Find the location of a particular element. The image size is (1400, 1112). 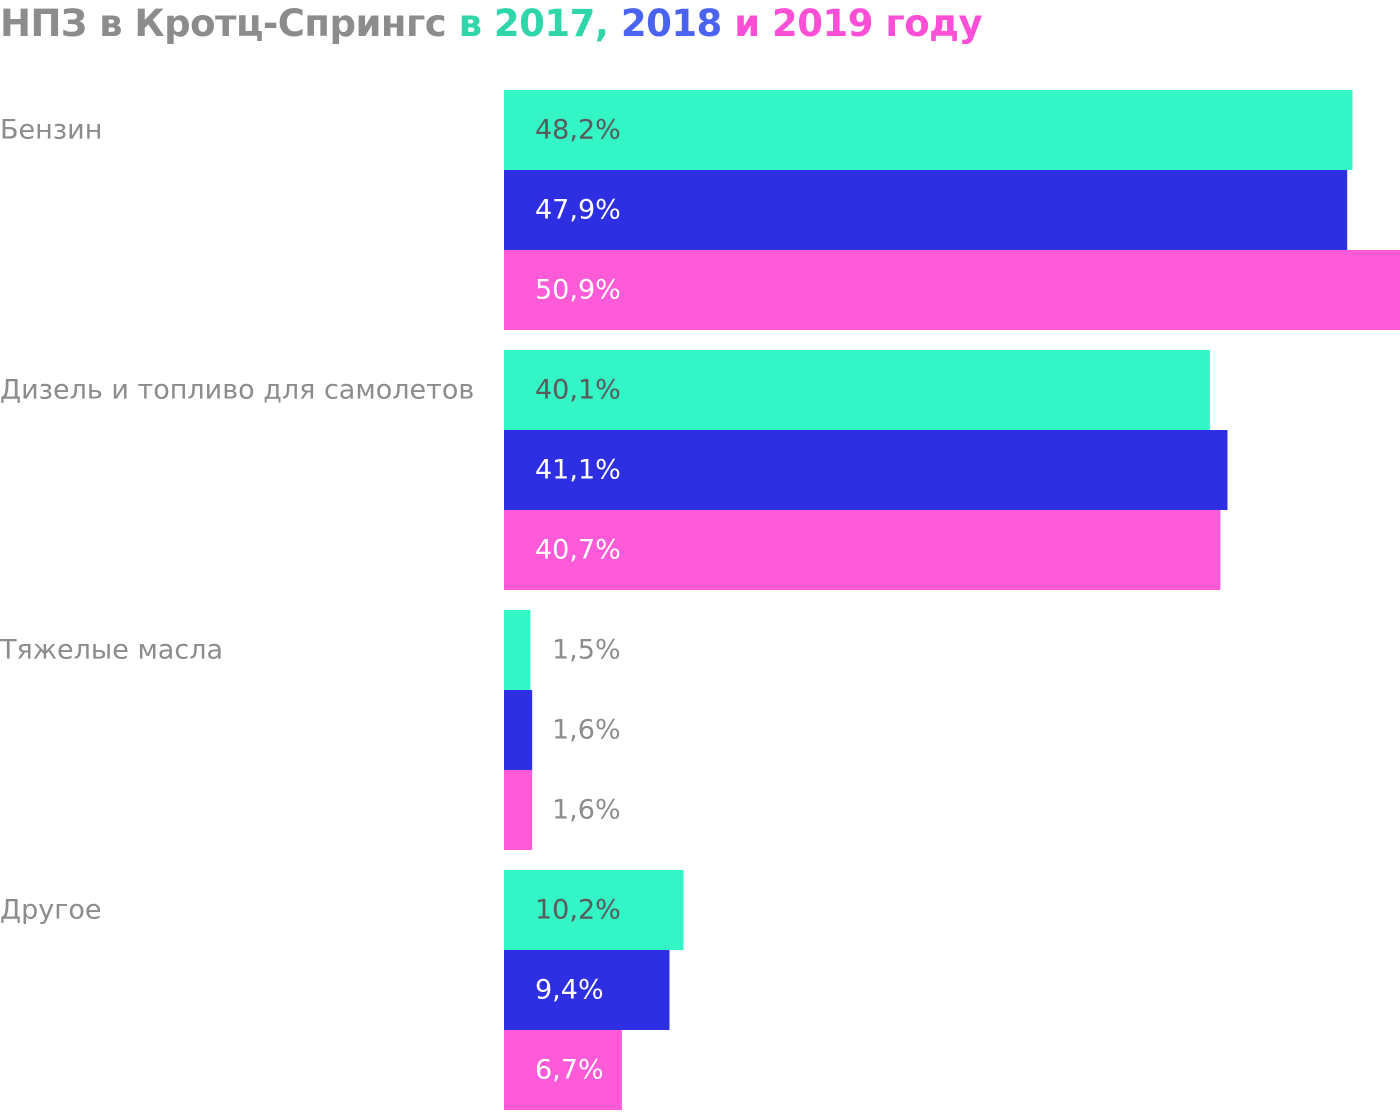

value-label: 40,7% is located at coordinates (578, 550).